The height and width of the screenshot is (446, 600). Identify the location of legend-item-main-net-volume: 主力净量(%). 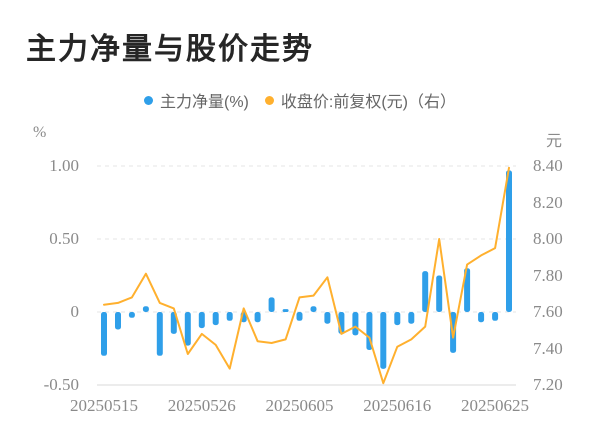
(196, 100).